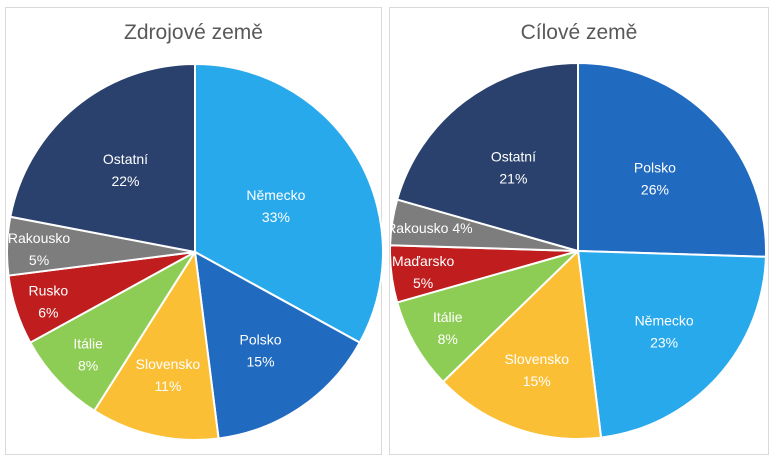 Image resolution: width=775 pixels, height=462 pixels. I want to click on slice-label-rusko: Rusko, so click(49, 291).